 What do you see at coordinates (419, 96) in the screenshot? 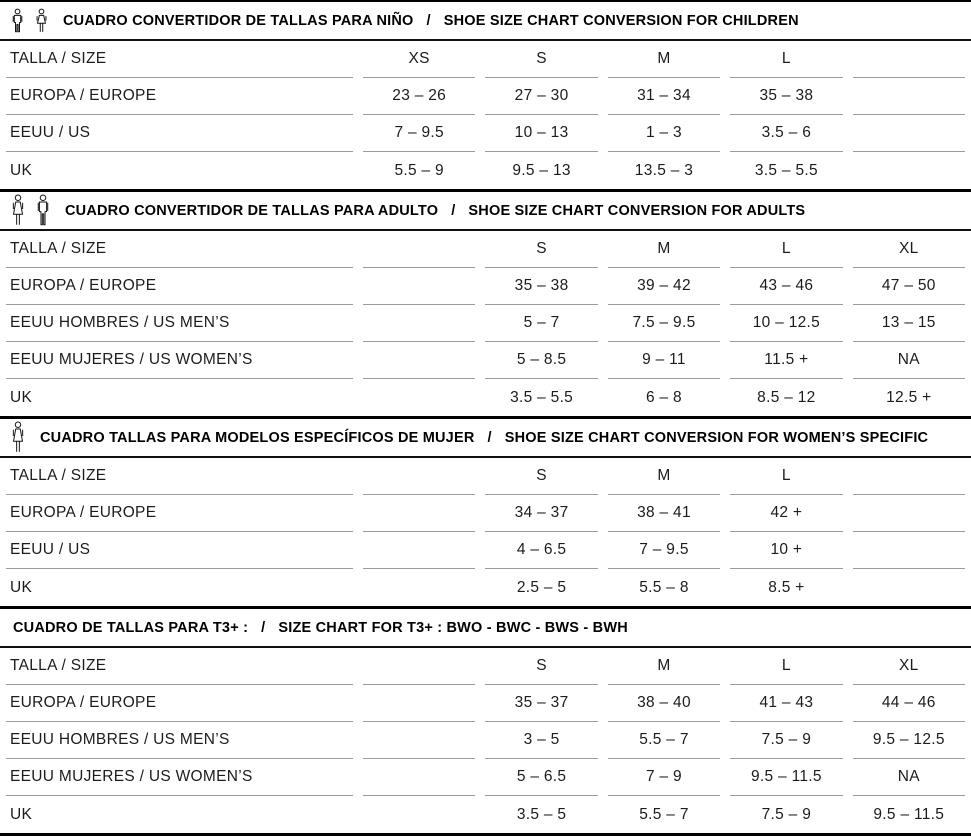
I see `size-value-cell: 23 – 26` at bounding box center [419, 96].